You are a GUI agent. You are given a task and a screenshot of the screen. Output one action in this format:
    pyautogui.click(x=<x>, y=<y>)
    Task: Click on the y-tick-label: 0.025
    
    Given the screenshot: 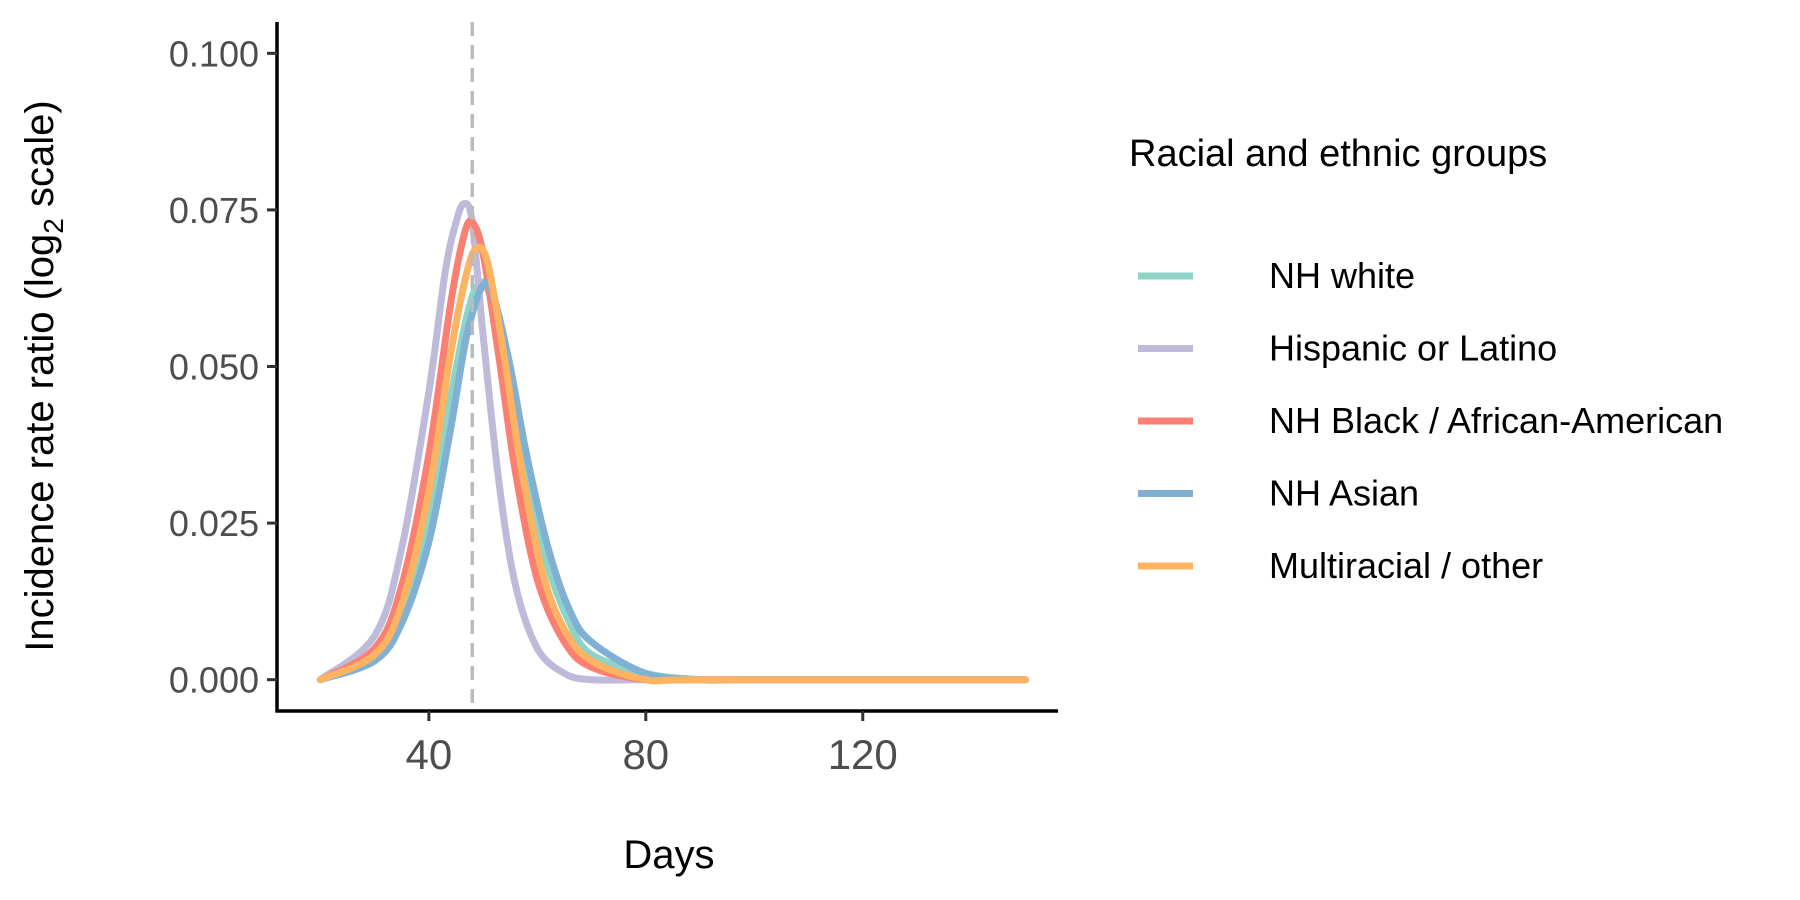 What is the action you would take?
    pyautogui.click(x=214, y=523)
    